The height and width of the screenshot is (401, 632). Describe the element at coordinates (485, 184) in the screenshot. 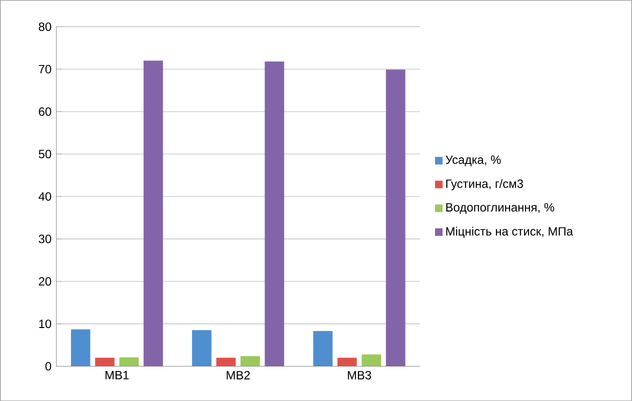

I see `legend-label: Густина, г/см3` at that location.